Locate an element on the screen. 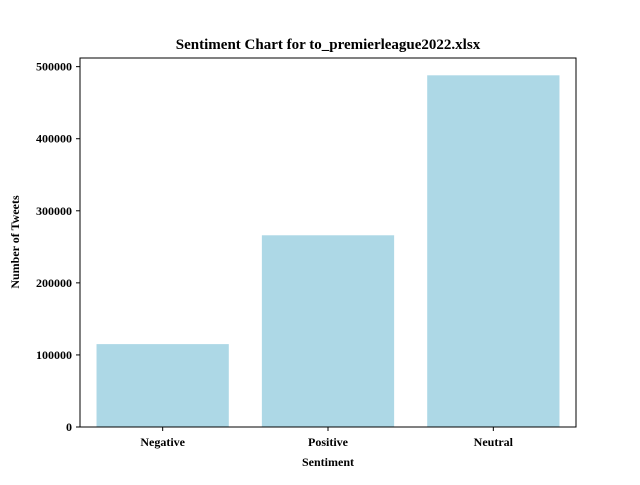 The height and width of the screenshot is (485, 640). y-tick-label: 500000 is located at coordinates (54, 67).